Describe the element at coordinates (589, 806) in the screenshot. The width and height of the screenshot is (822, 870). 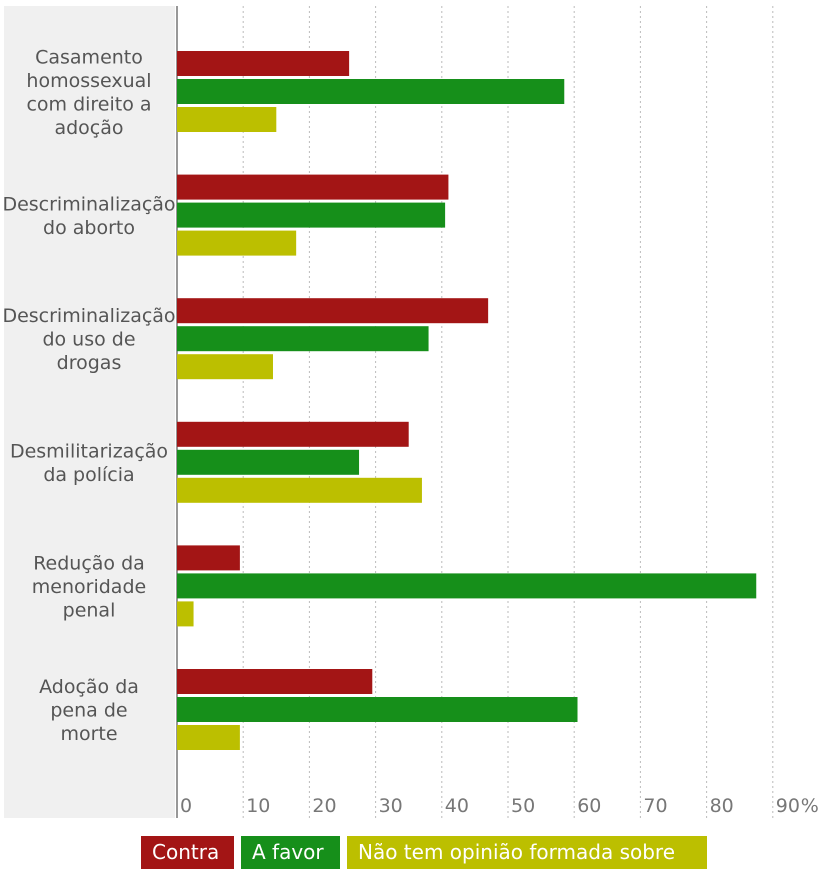
I see `x-tick-label: 60` at that location.